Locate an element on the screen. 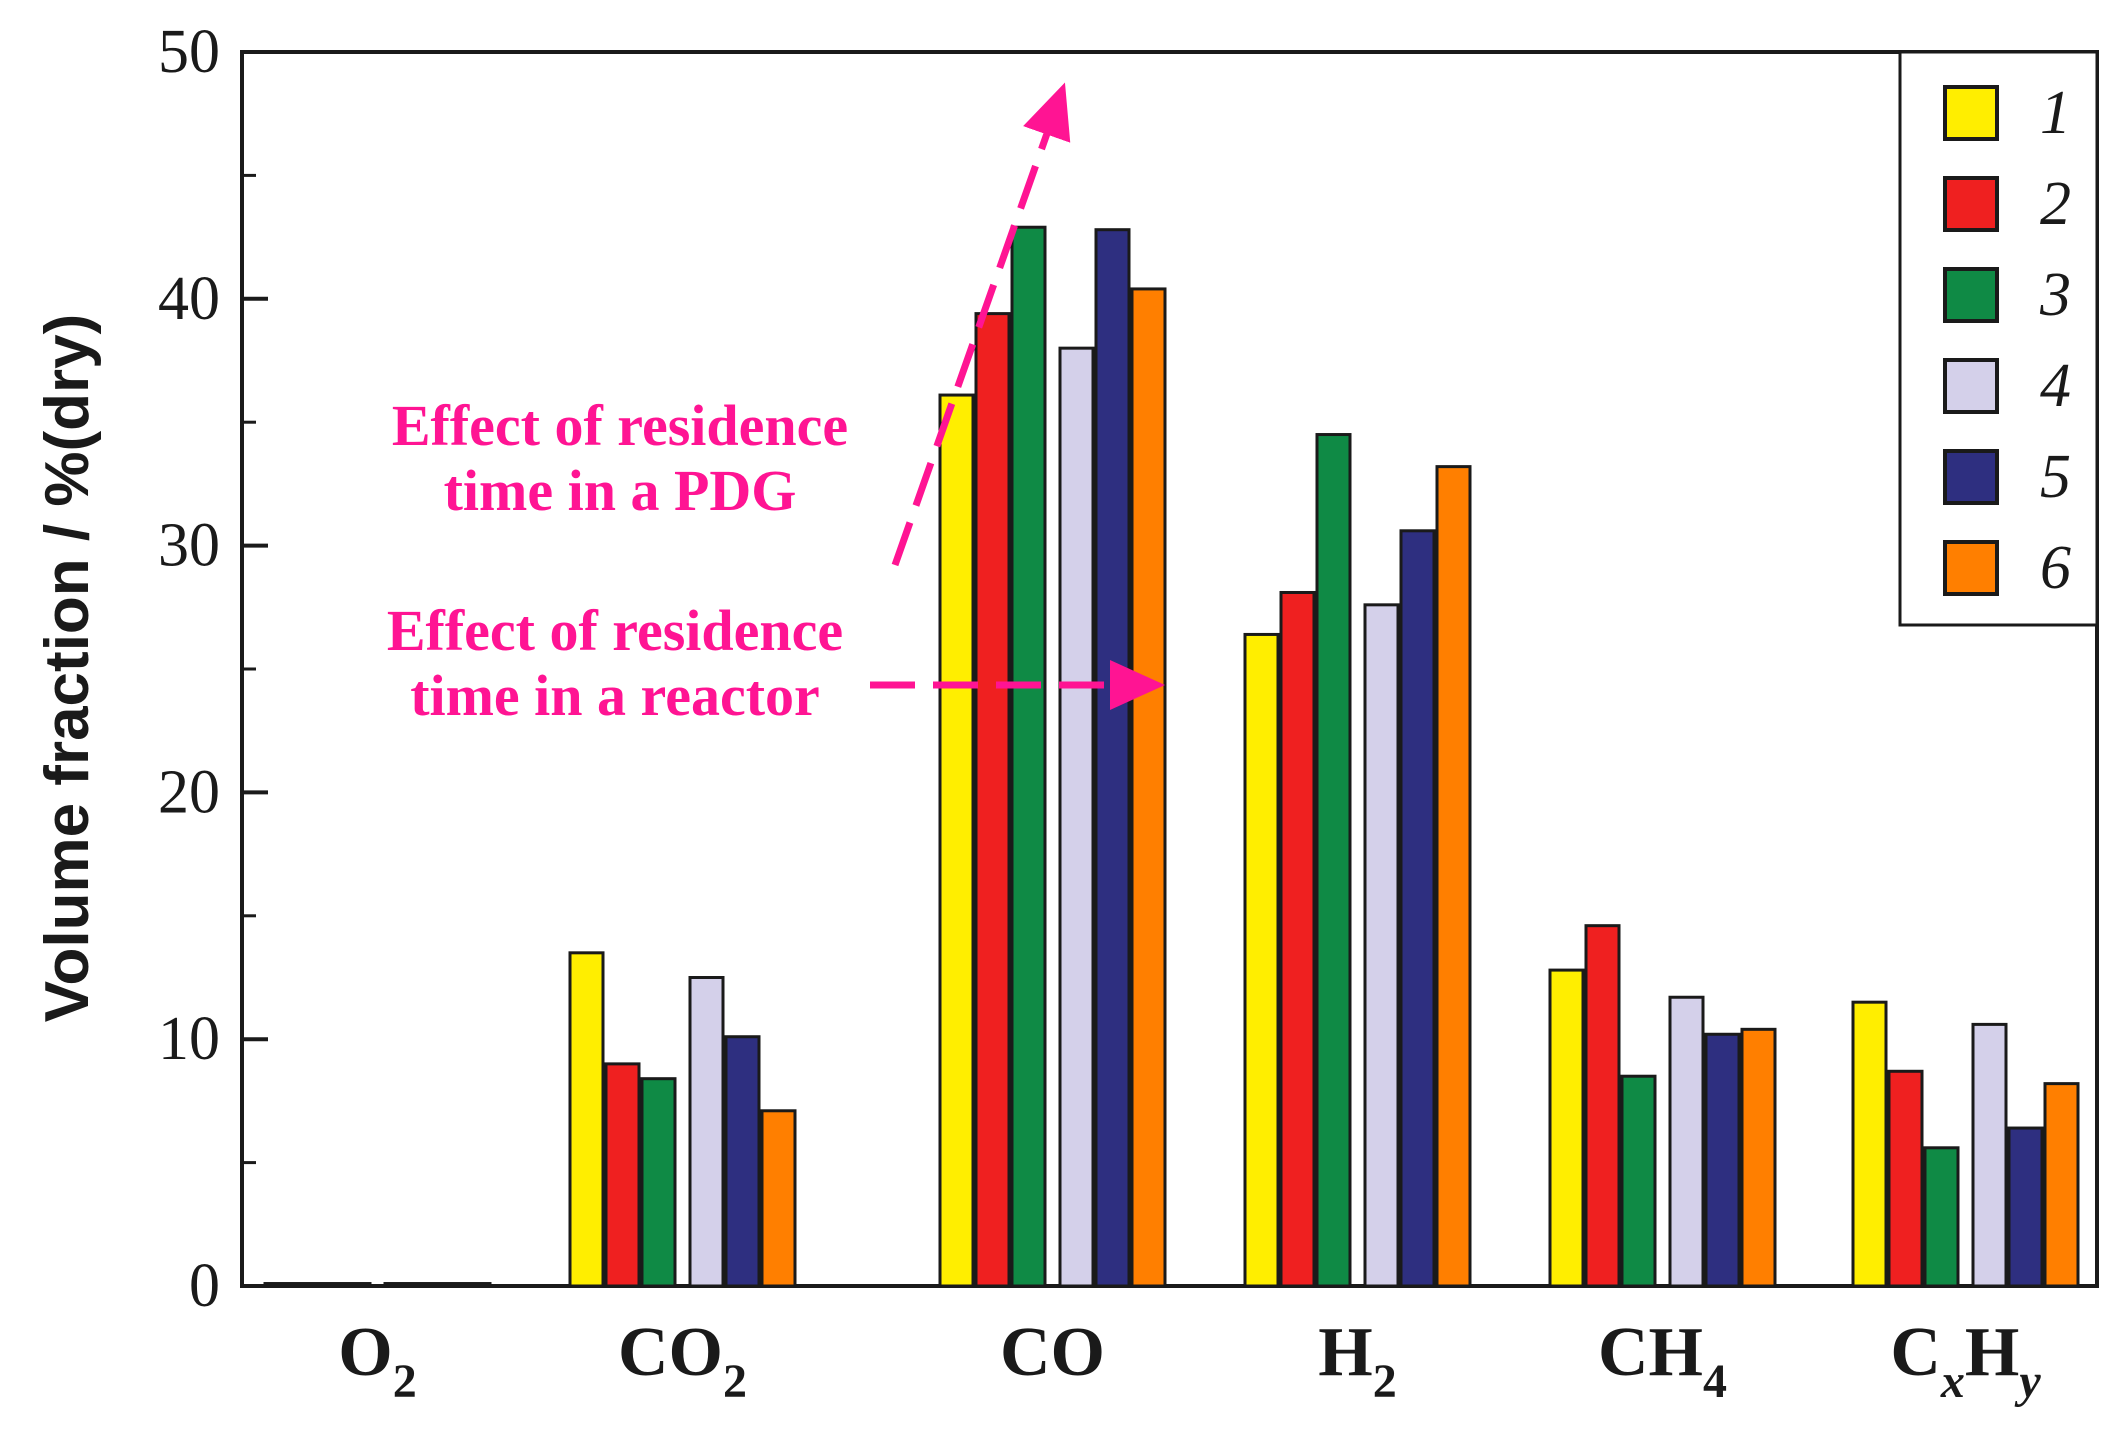 The height and width of the screenshot is (1443, 2115). y-tick-label: 30 is located at coordinates (189, 546).